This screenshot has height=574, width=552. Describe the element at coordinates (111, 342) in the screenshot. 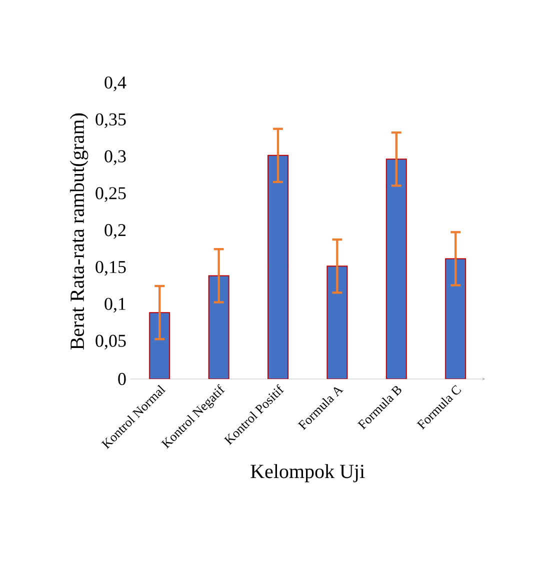

I see `y-tick-label: 0,05` at that location.